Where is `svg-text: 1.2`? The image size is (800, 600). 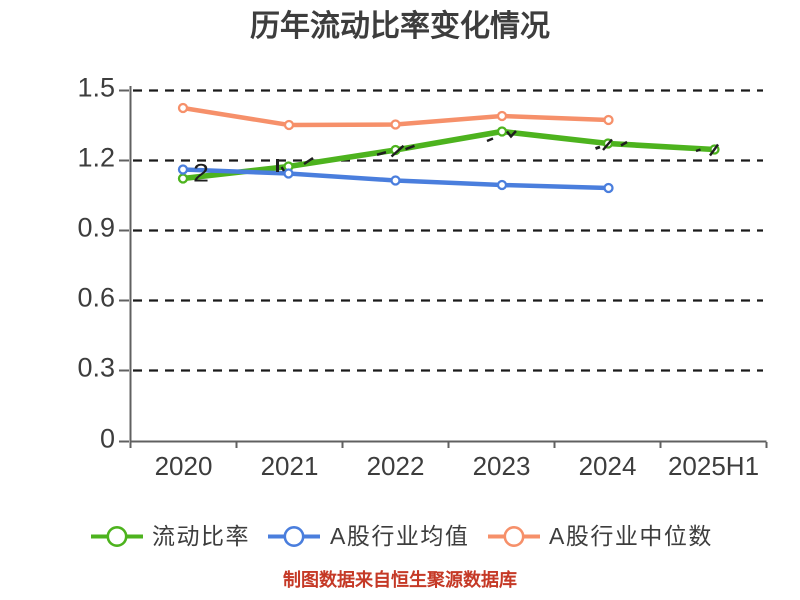 svg-text: 1.2 is located at coordinates (96, 158).